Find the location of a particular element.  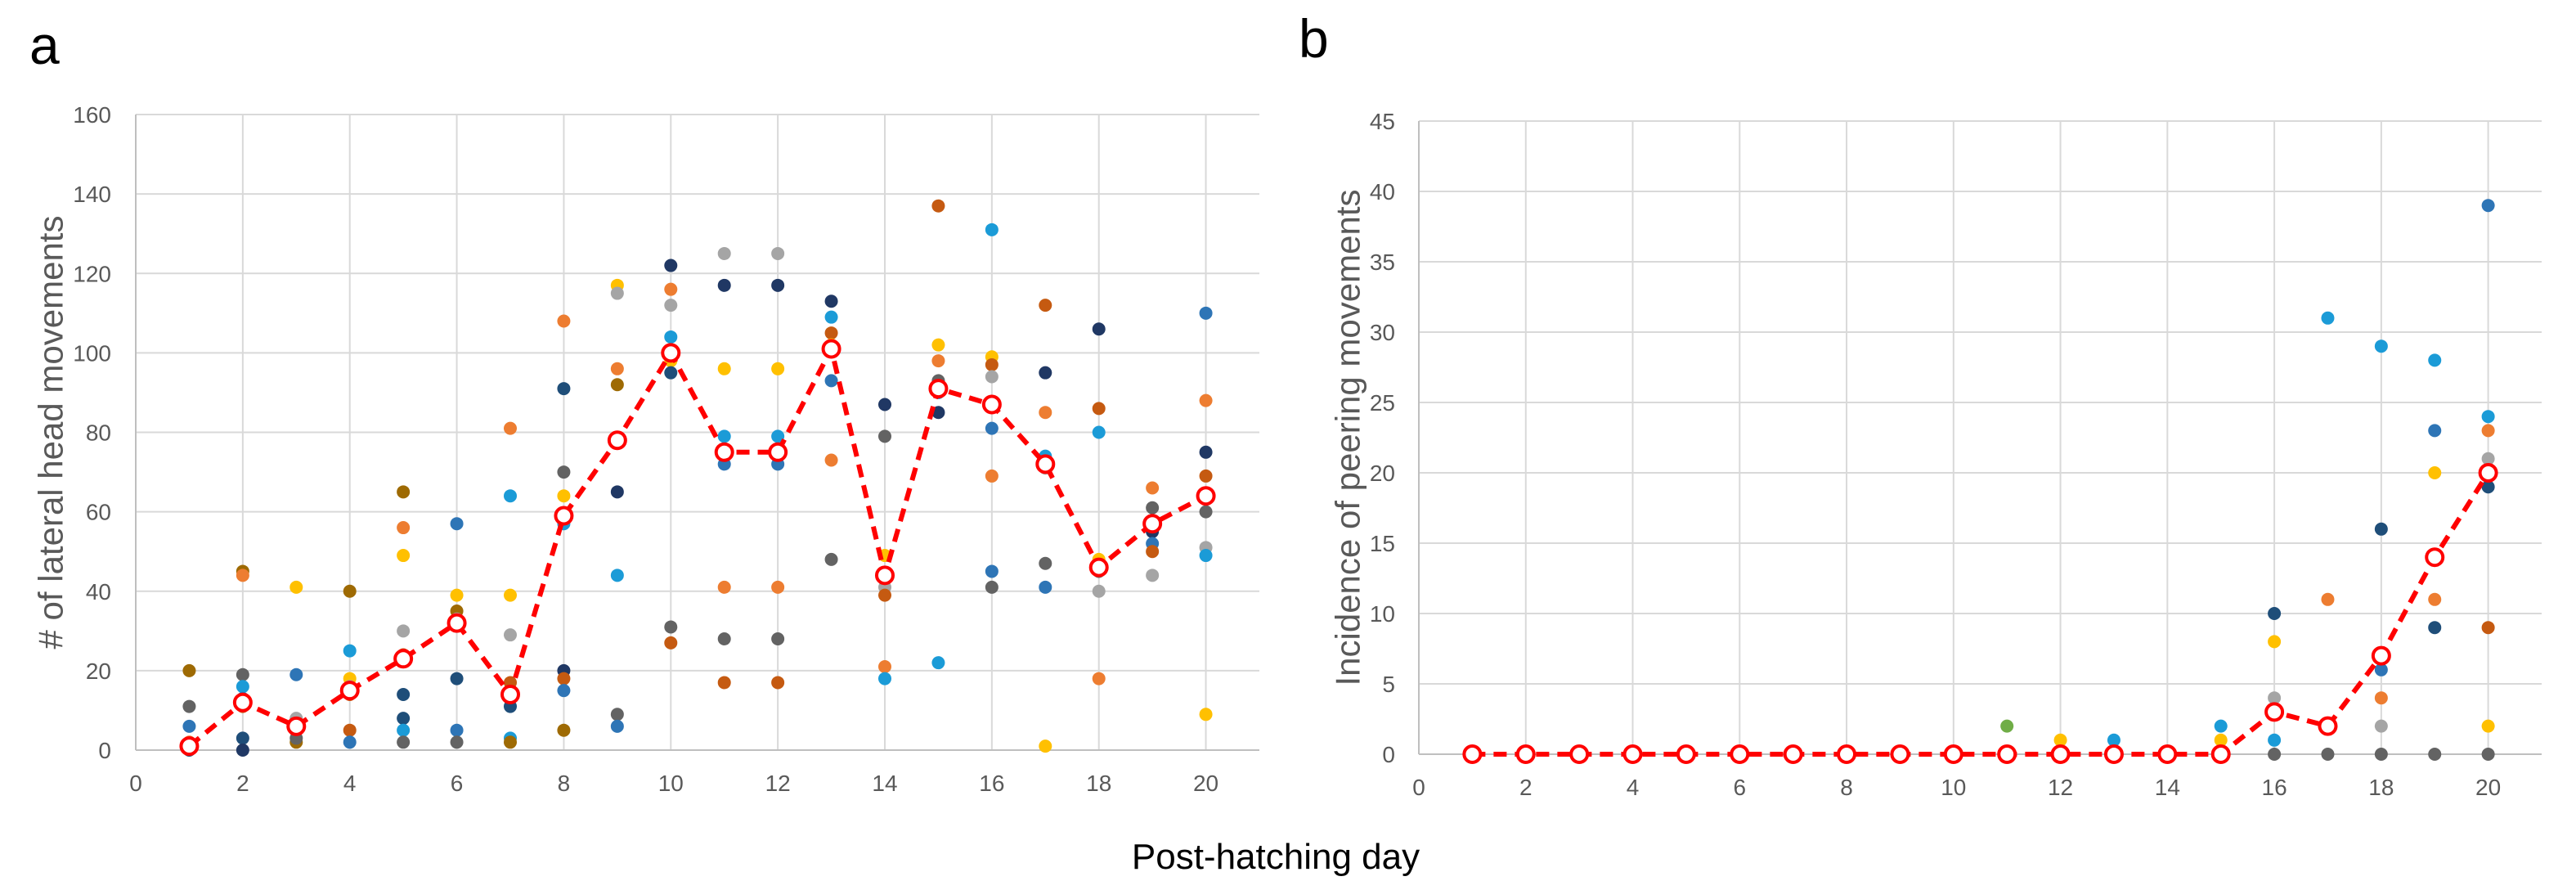

y-tick-label: 45 is located at coordinates (1382, 122).